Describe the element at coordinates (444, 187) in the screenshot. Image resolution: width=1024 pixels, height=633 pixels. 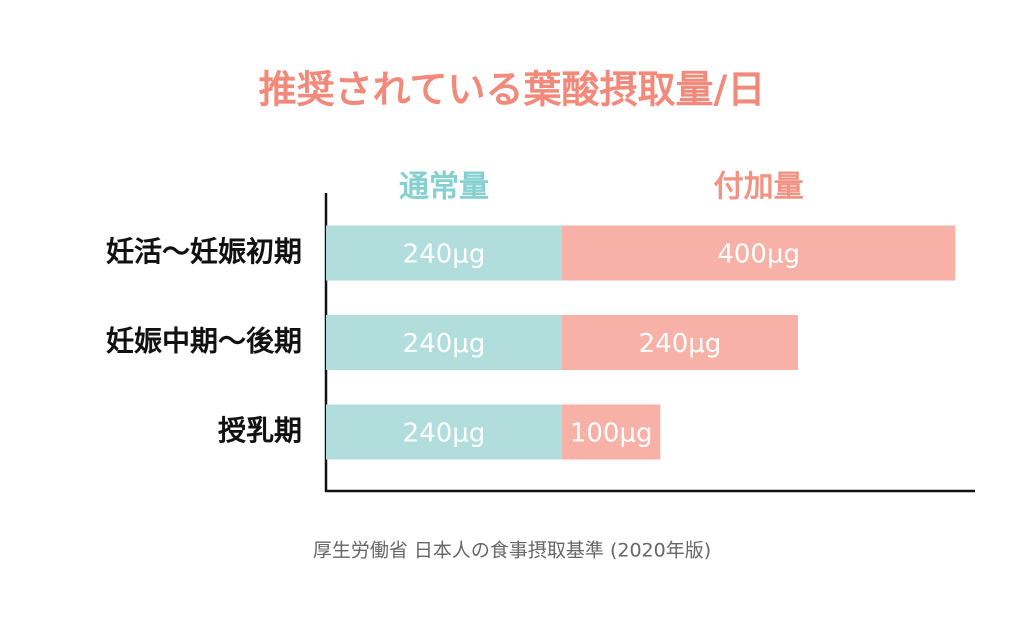
I see `legend-header: 通常量` at that location.